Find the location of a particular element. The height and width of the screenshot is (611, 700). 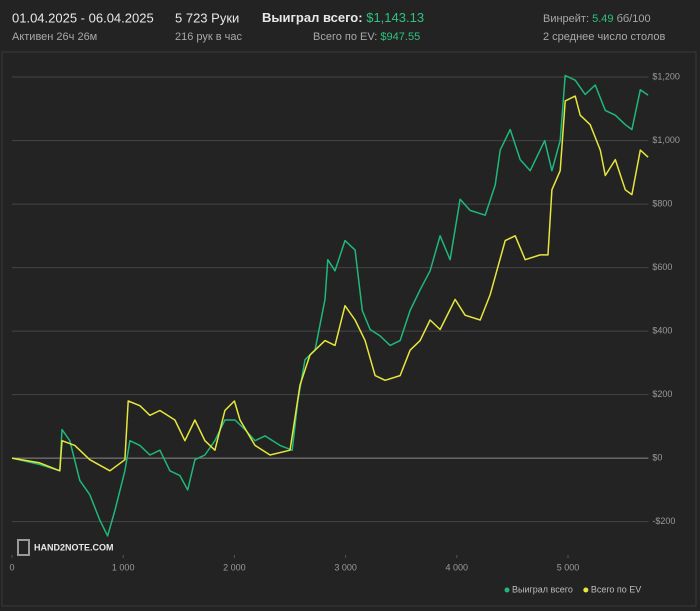

y-tick-label: $200 is located at coordinates (662, 394).